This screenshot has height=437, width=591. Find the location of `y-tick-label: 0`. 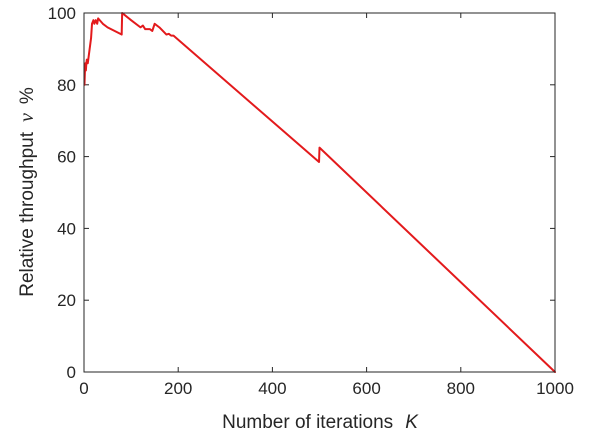

y-tick-label: 0 is located at coordinates (71, 372).